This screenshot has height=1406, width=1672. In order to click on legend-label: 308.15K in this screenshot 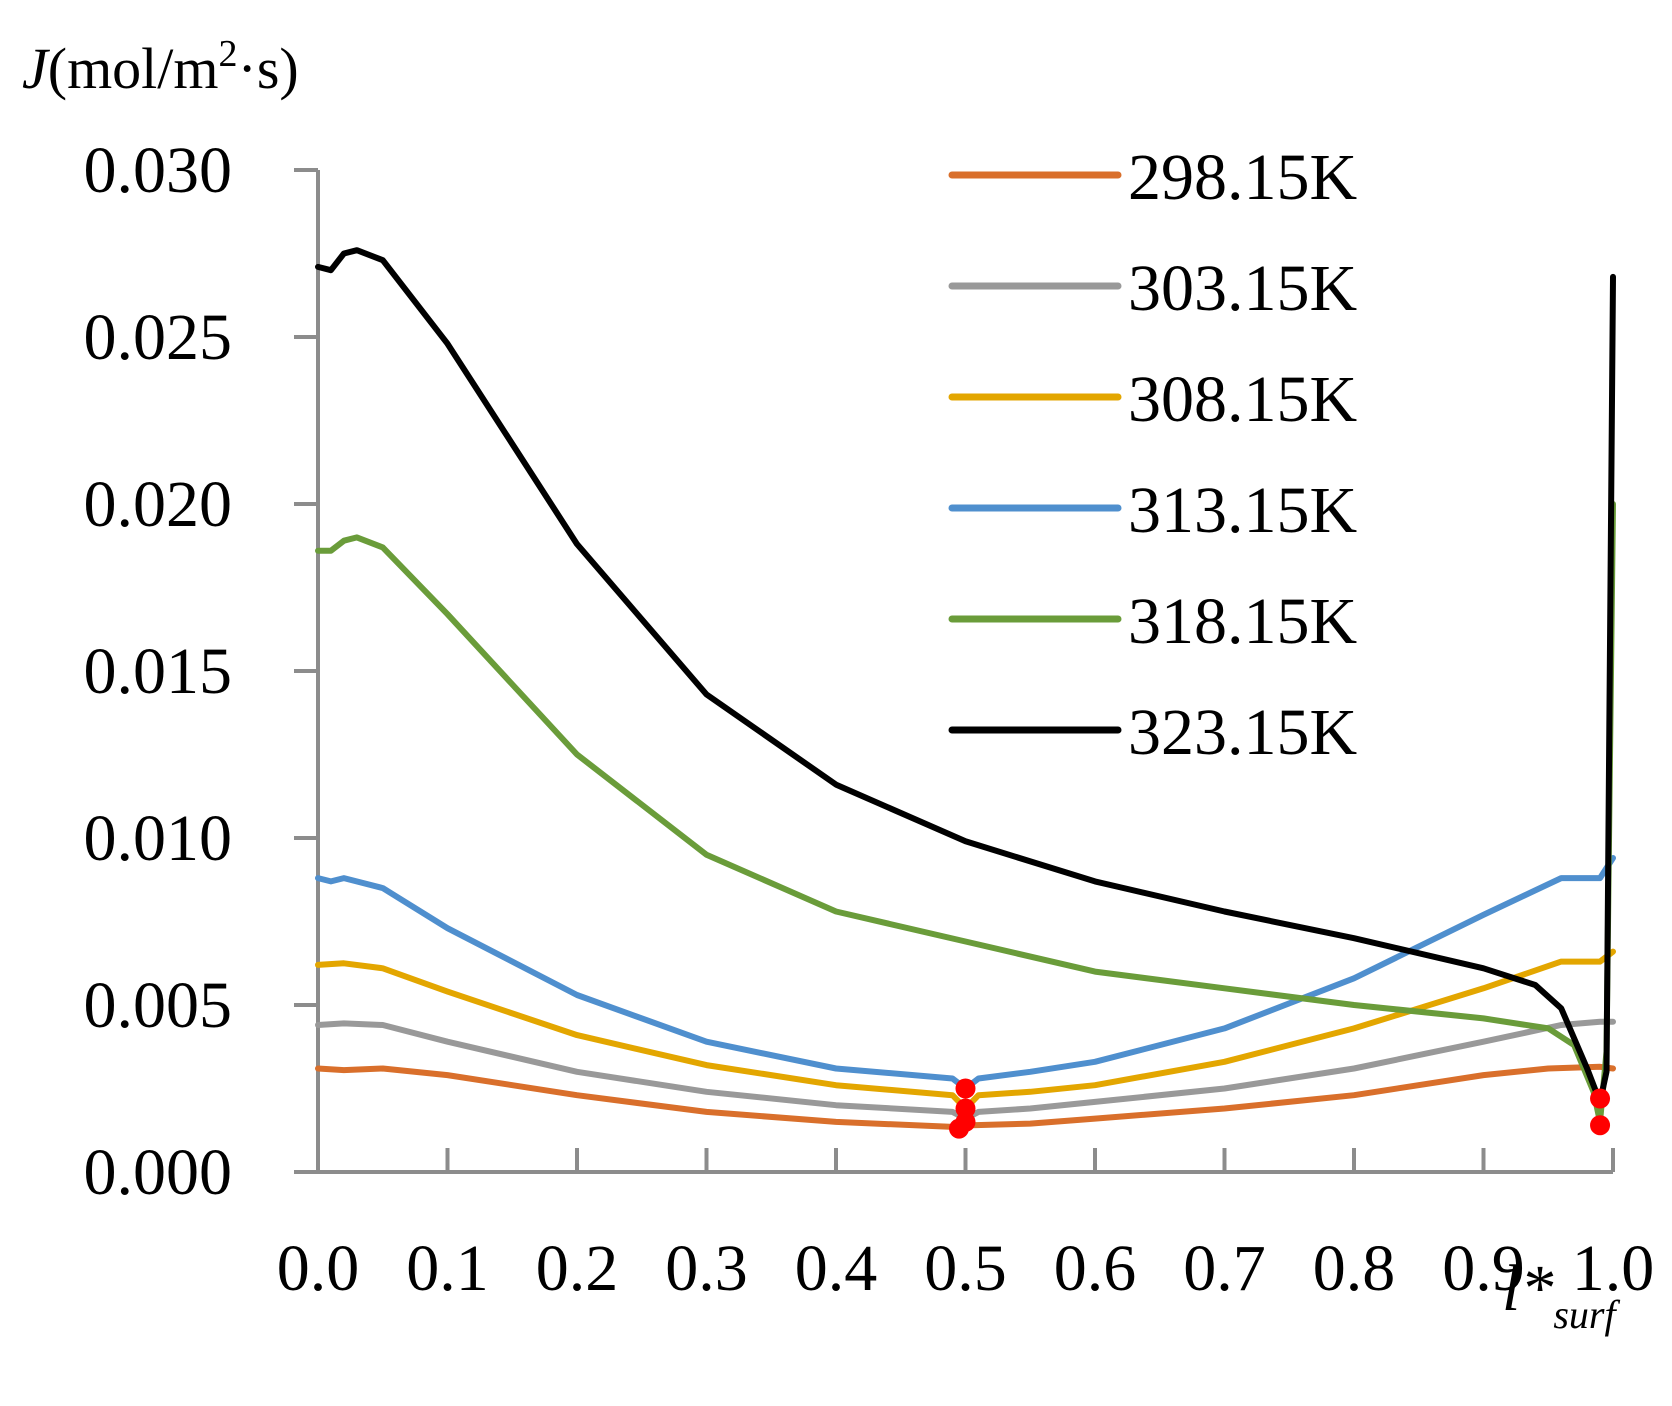, I will do `click(1242, 399)`.